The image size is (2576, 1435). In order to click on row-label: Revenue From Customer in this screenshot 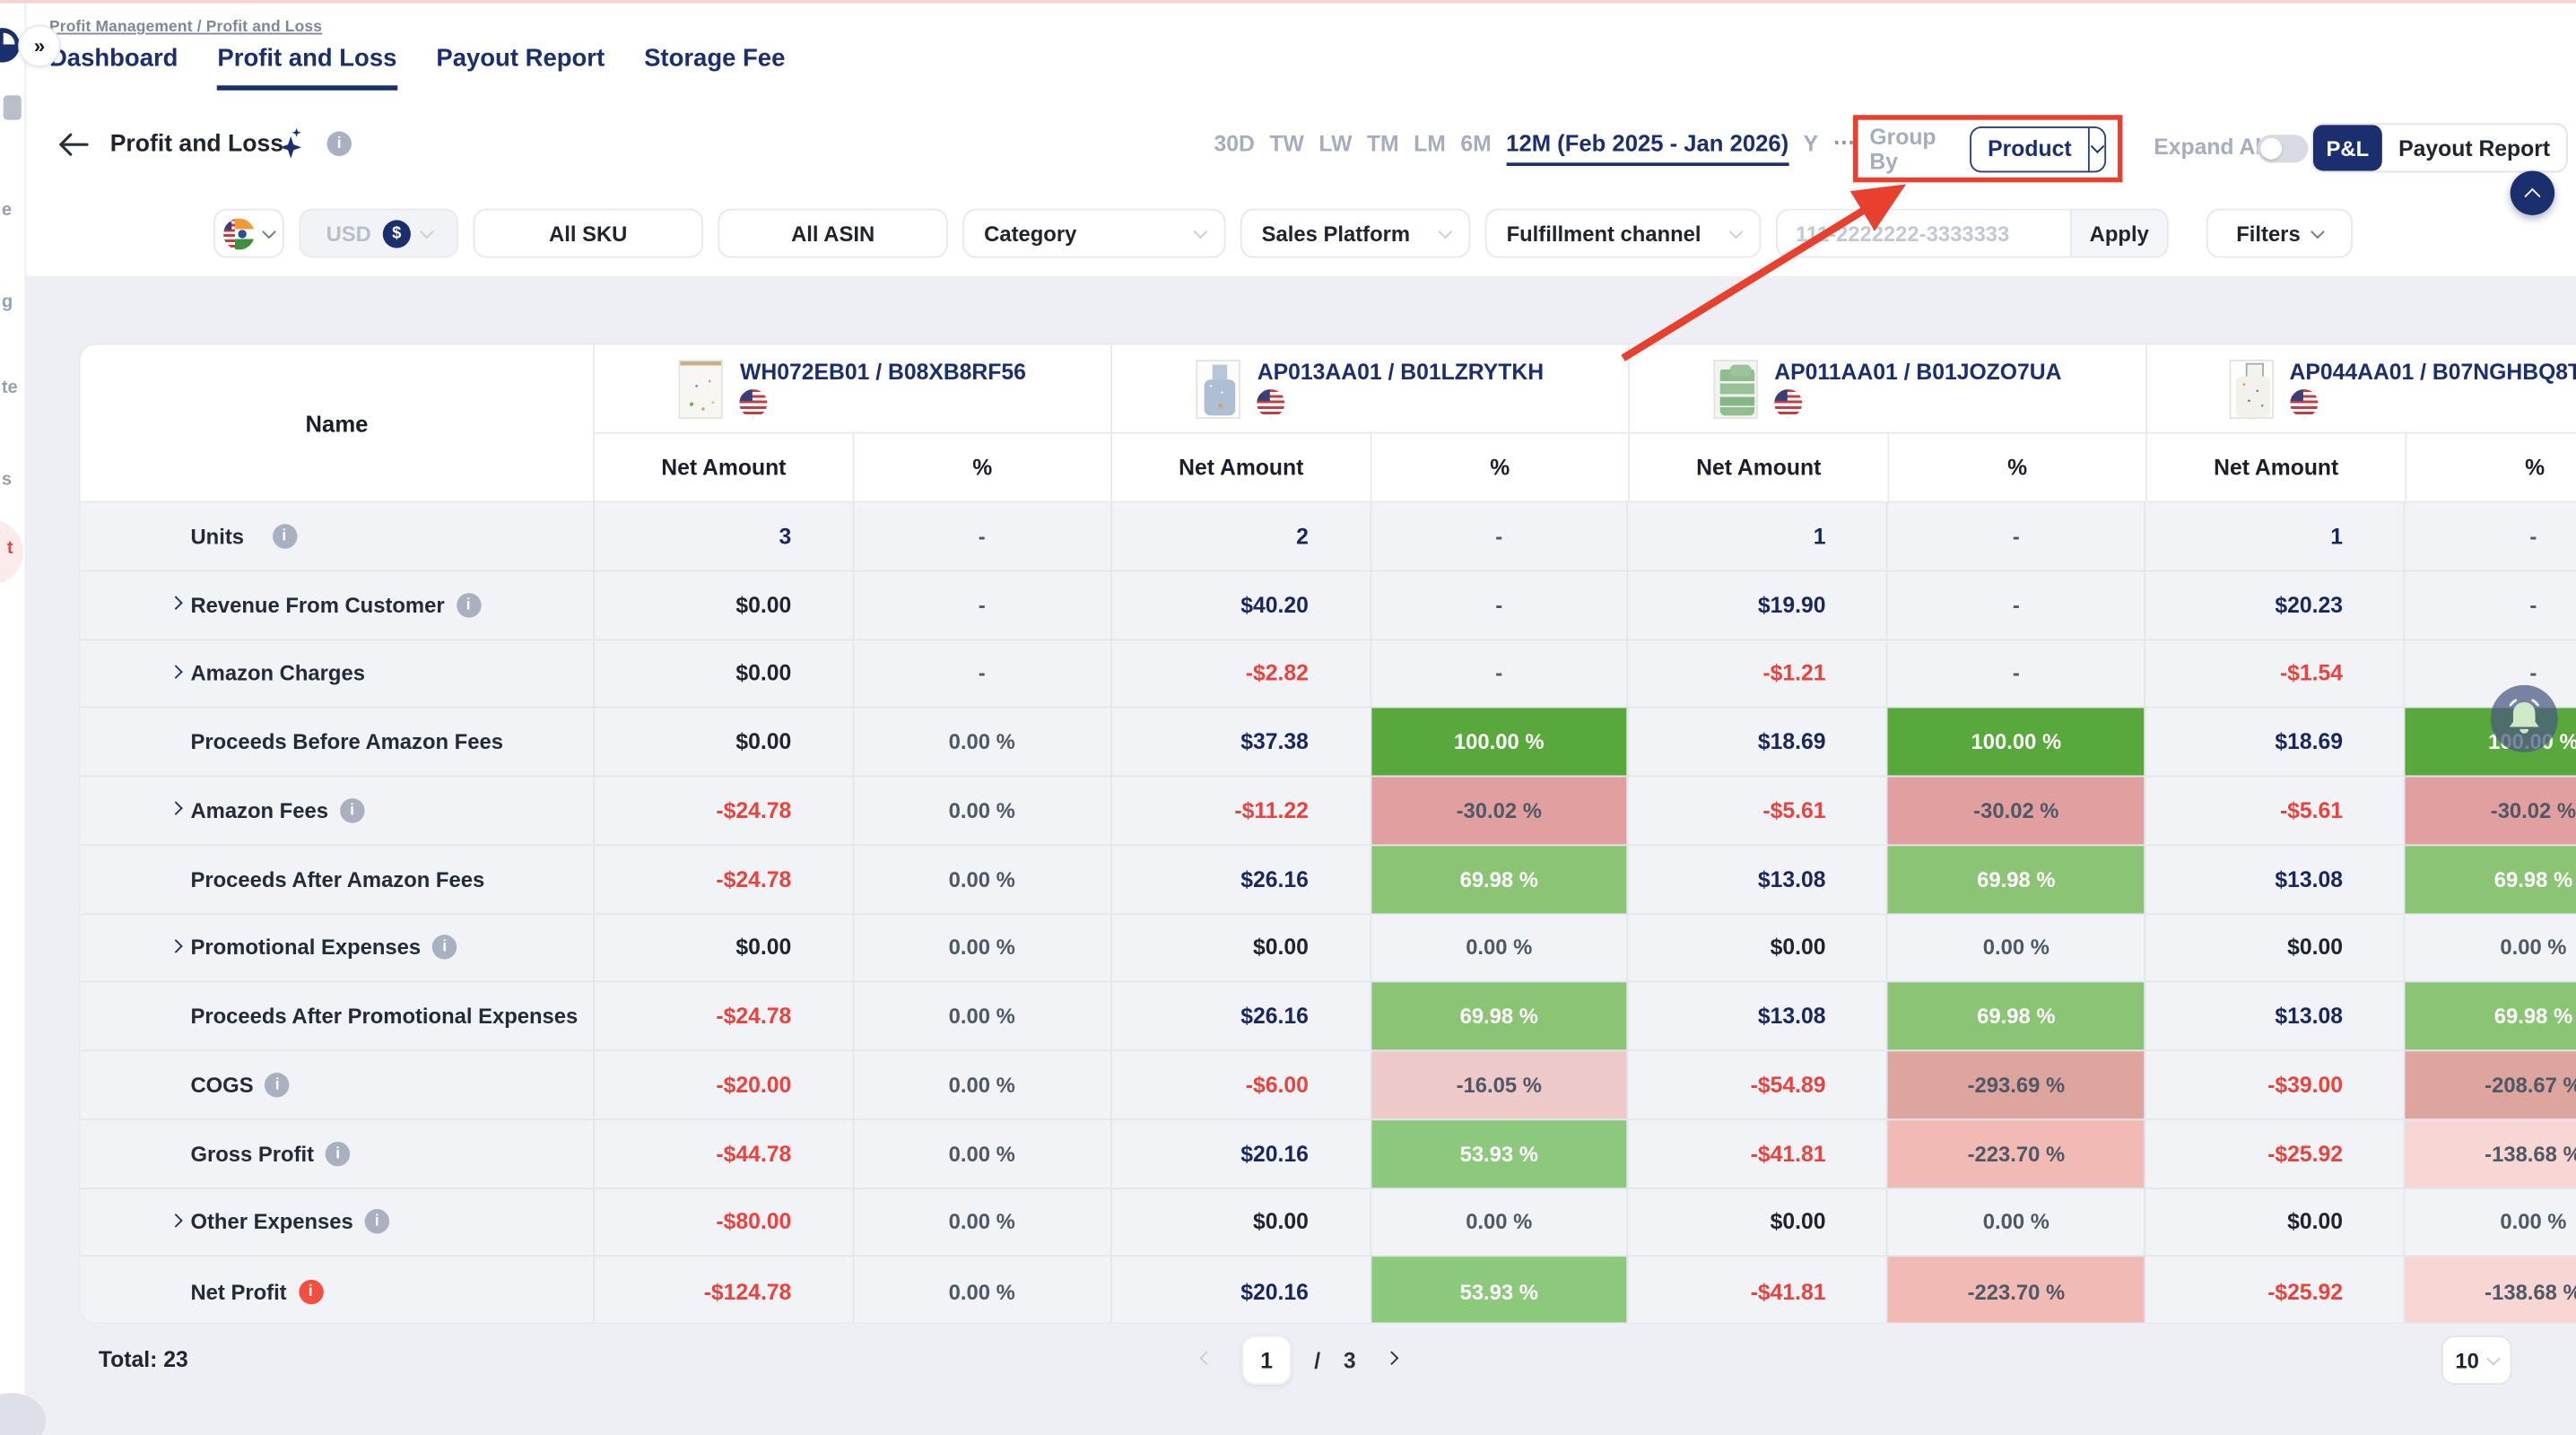, I will do `click(317, 604)`.